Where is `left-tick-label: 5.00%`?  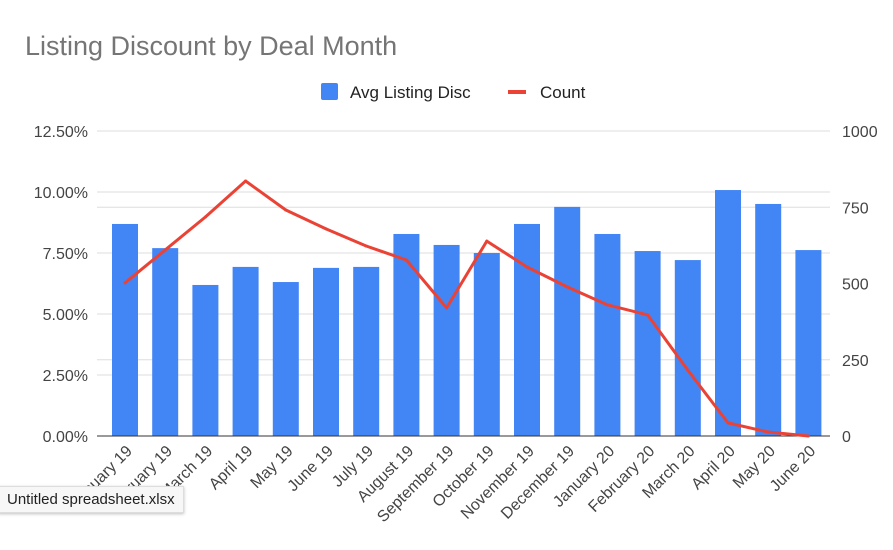
left-tick-label: 5.00% is located at coordinates (65, 315).